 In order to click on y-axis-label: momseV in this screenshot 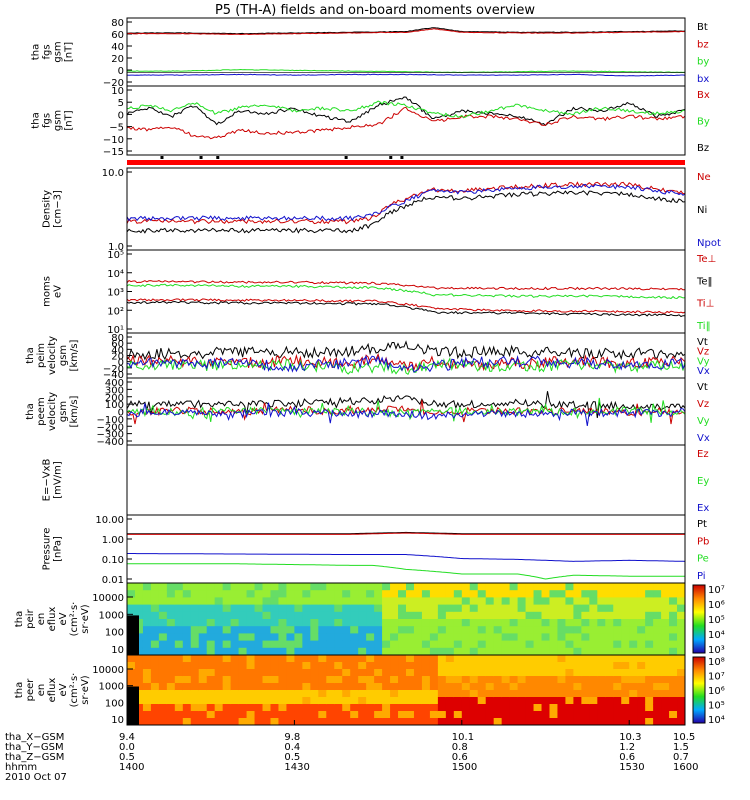, I will do `click(53, 291)`.